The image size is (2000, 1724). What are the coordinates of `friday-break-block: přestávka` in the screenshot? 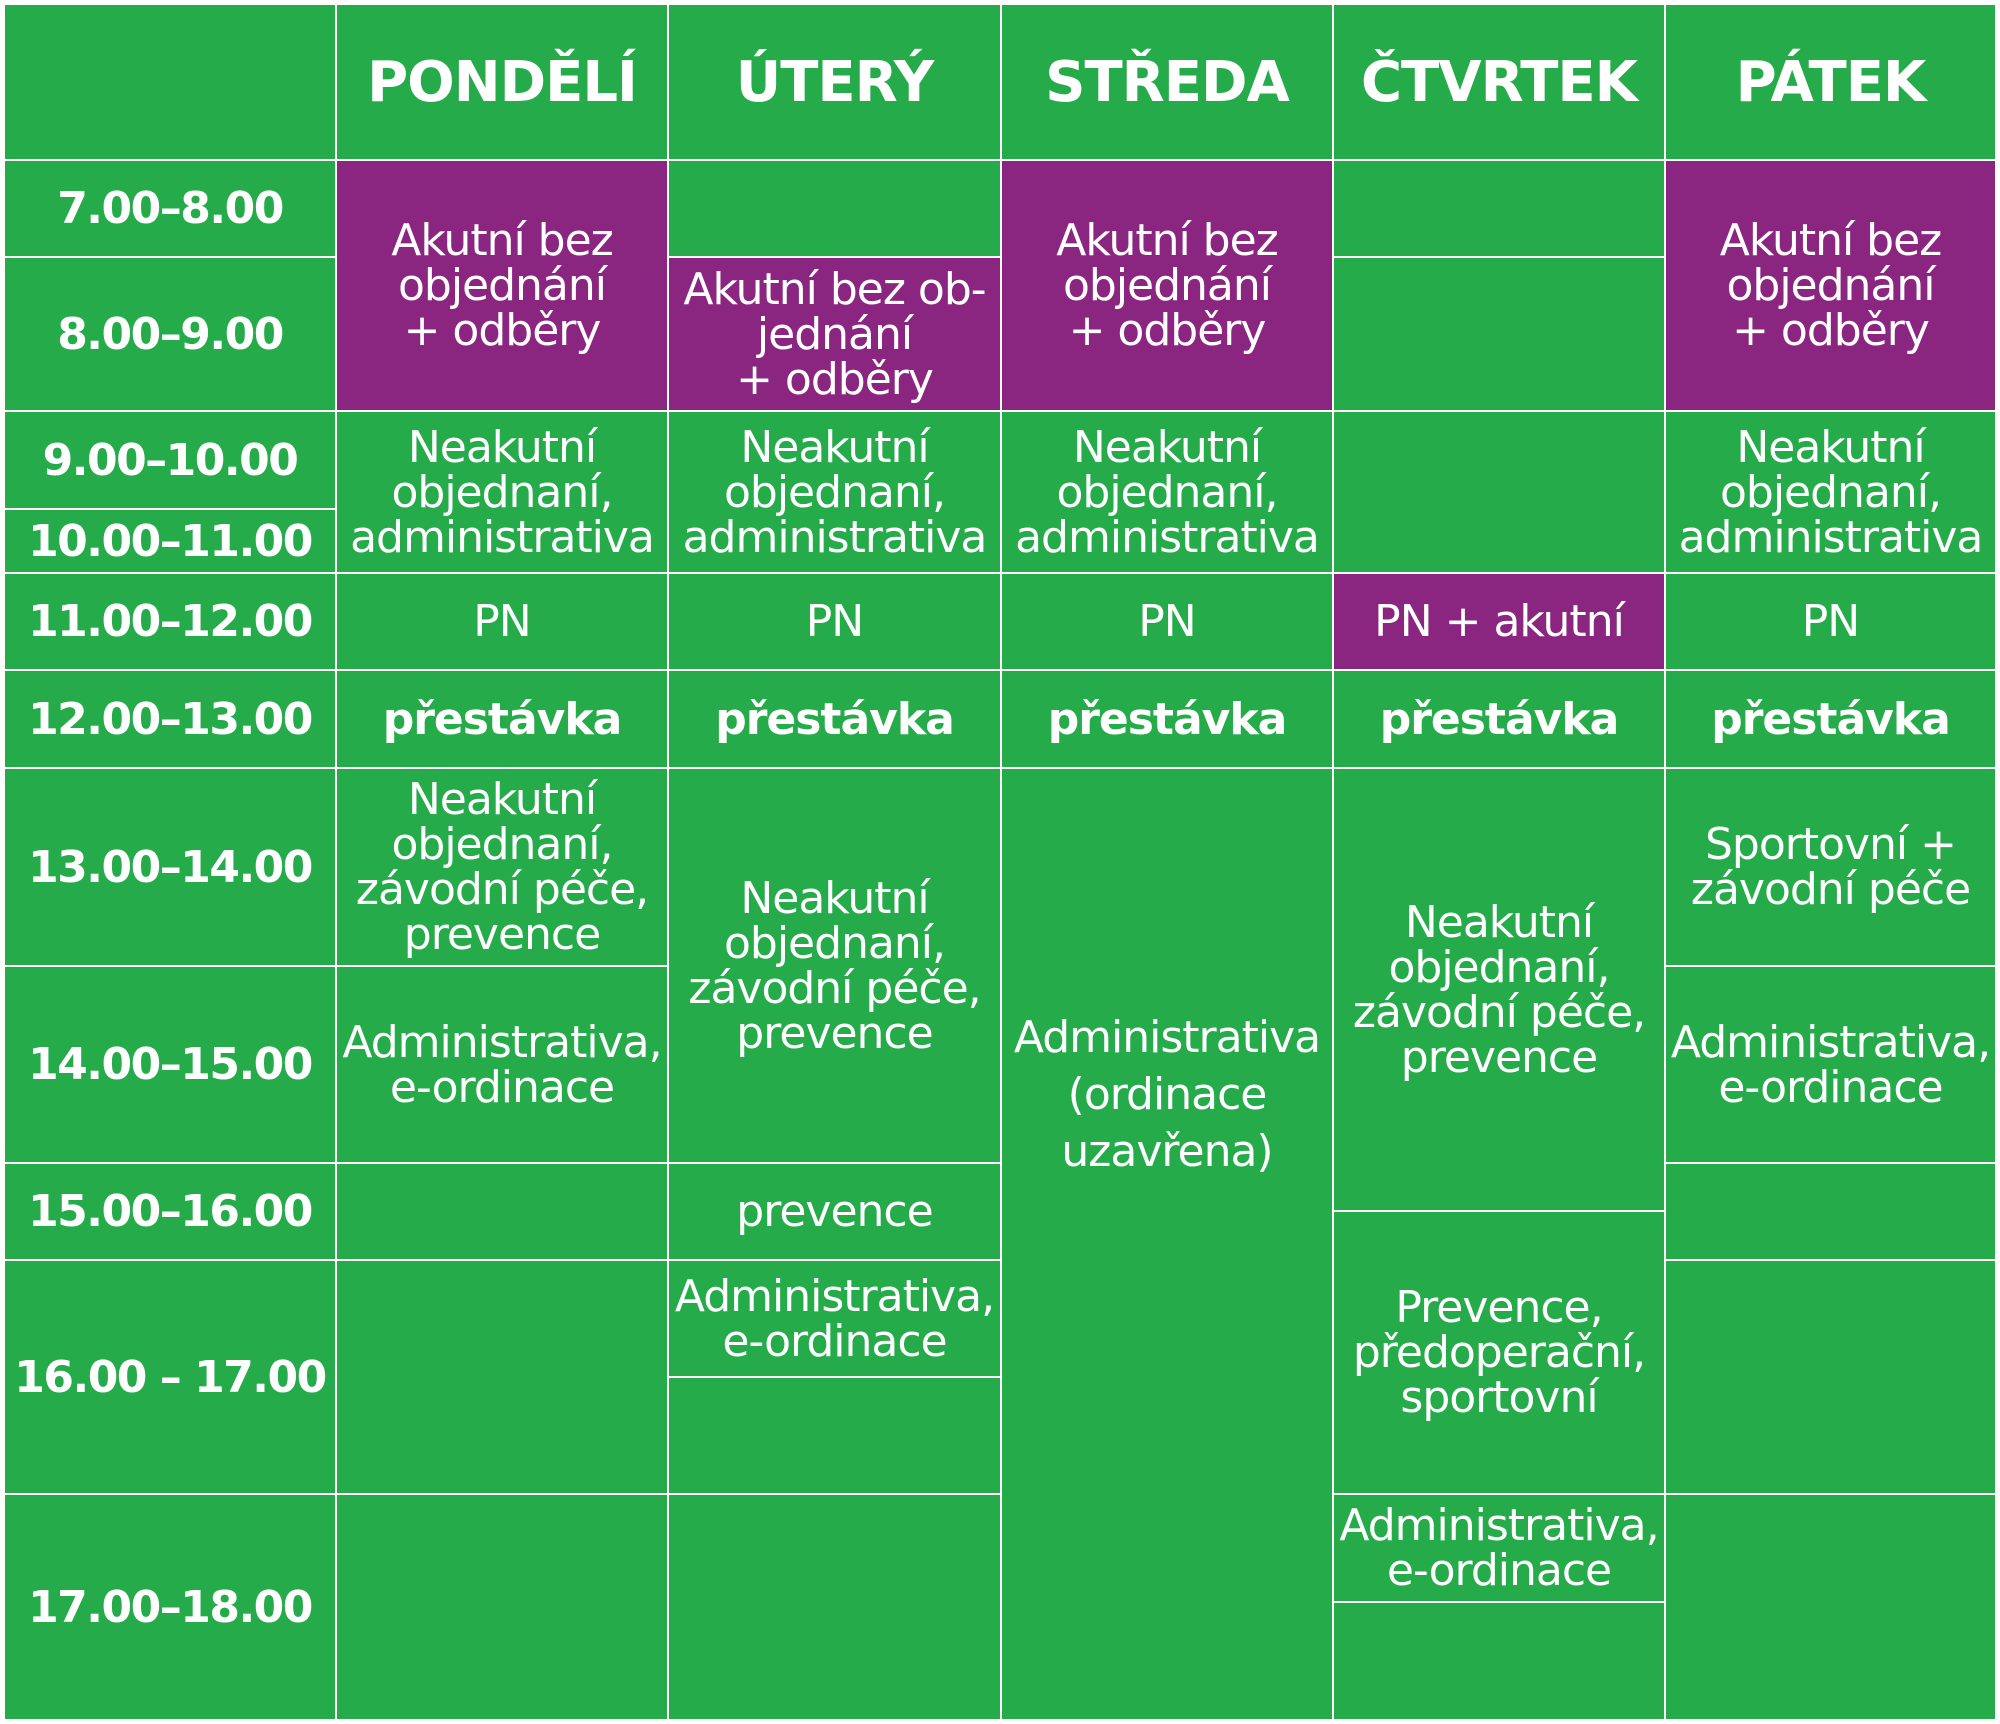 It's located at (1830, 719).